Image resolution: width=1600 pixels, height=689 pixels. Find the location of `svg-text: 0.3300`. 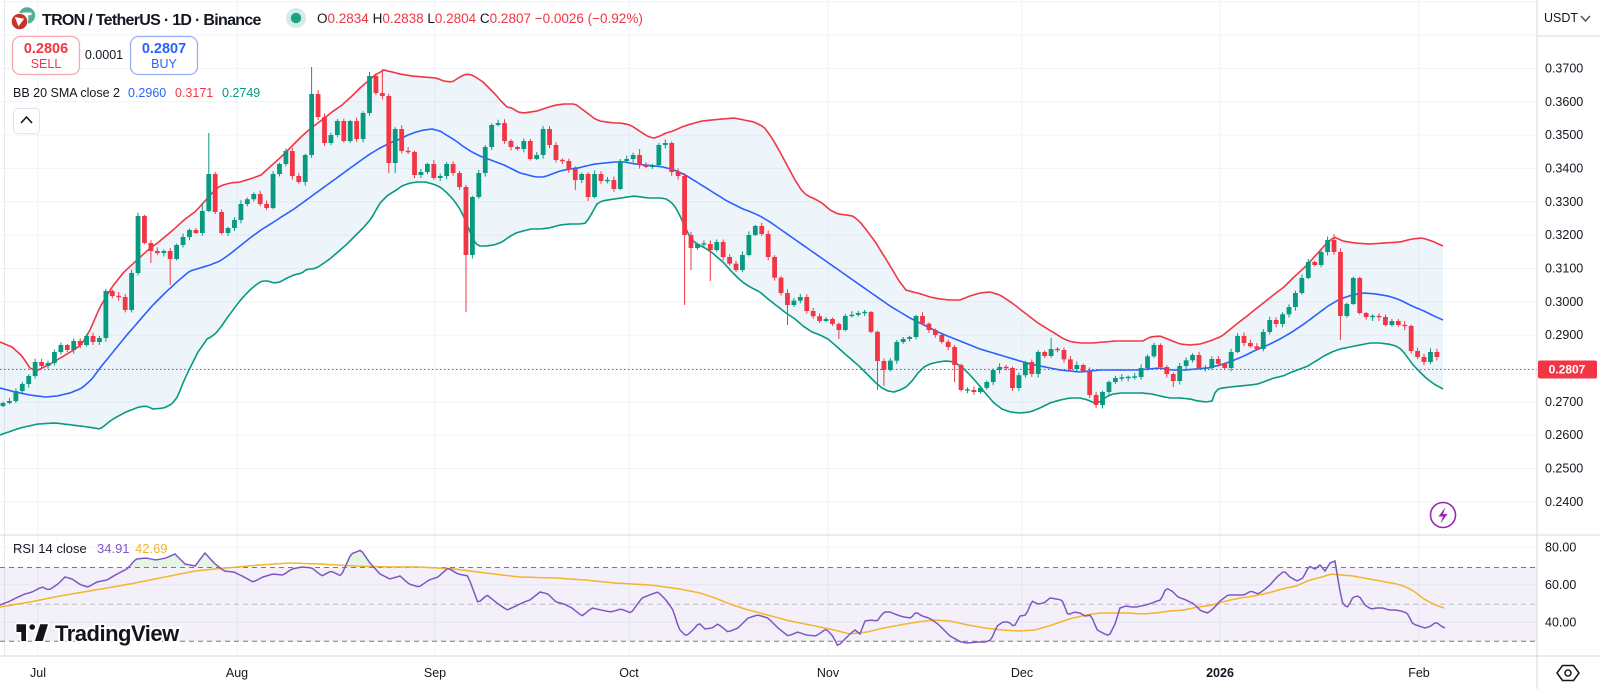

svg-text: 0.3300 is located at coordinates (1564, 202).